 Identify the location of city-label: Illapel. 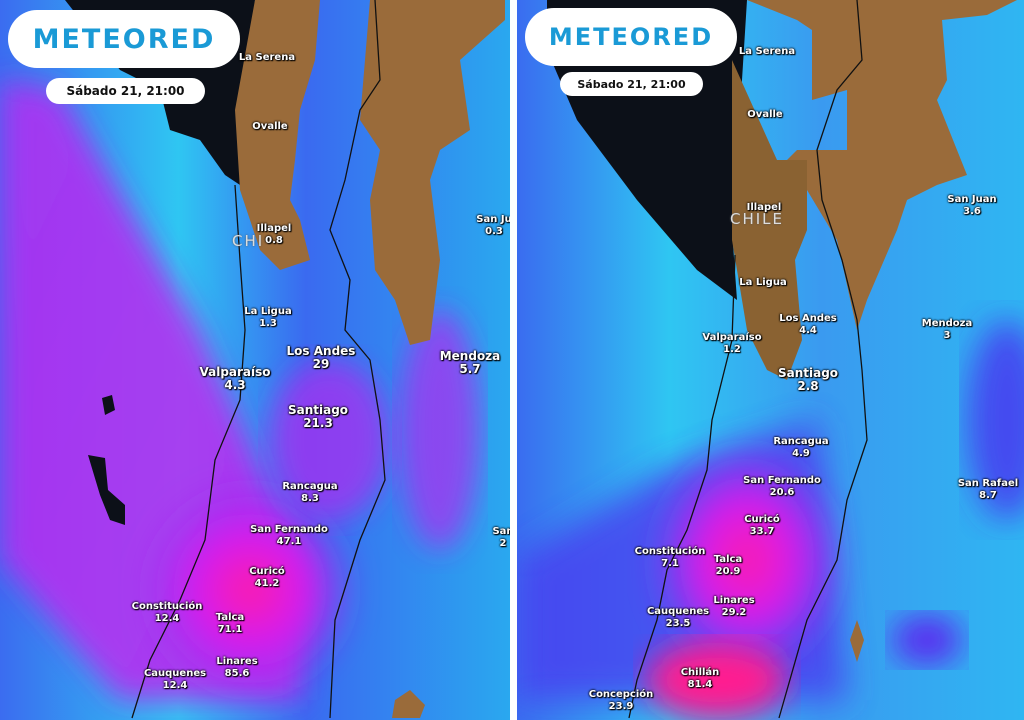
(764, 208).